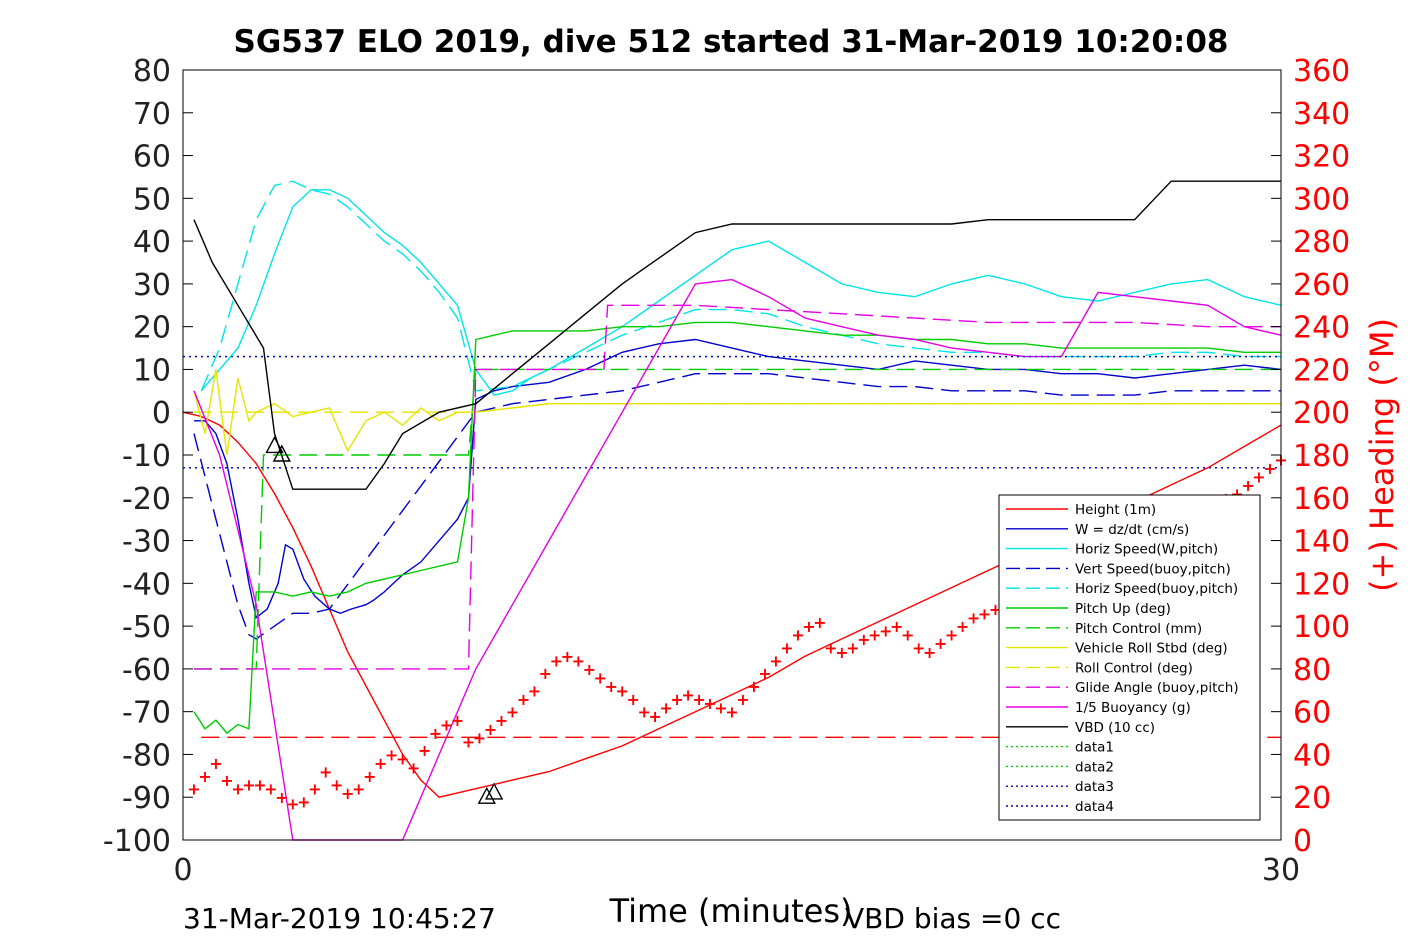  Describe the element at coordinates (1321, 114) in the screenshot. I see `y2-tick-label: 340` at that location.